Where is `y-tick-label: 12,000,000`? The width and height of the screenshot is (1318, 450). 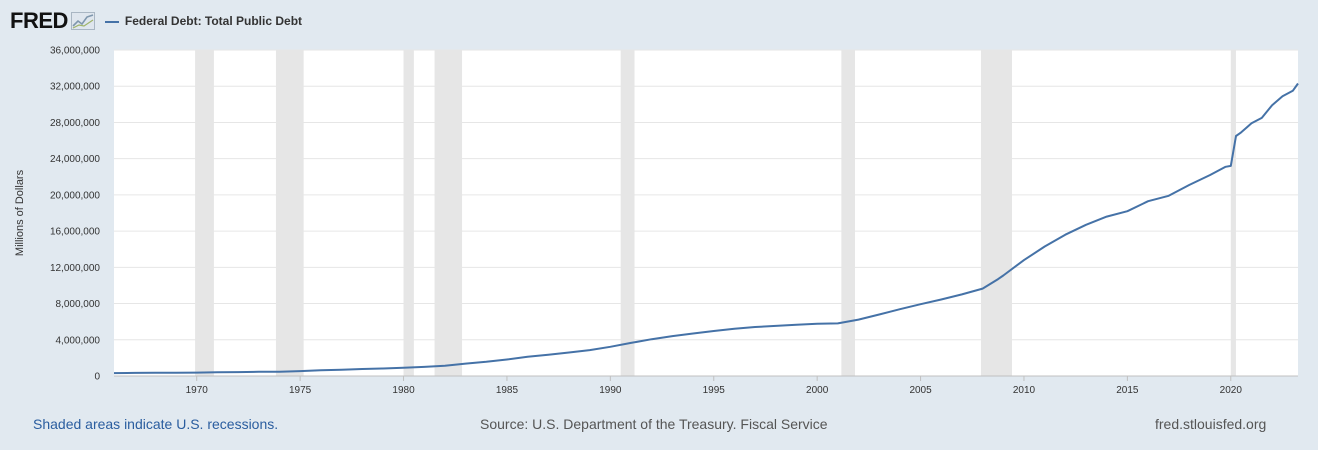
y-tick-label: 12,000,000 is located at coordinates (75, 268).